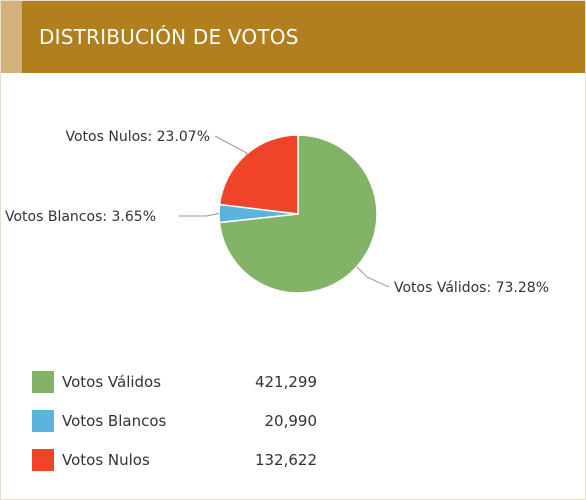 This screenshot has width=586, height=500. I want to click on legend-item-nulos: Votos Nulos 132,622, so click(192, 466).